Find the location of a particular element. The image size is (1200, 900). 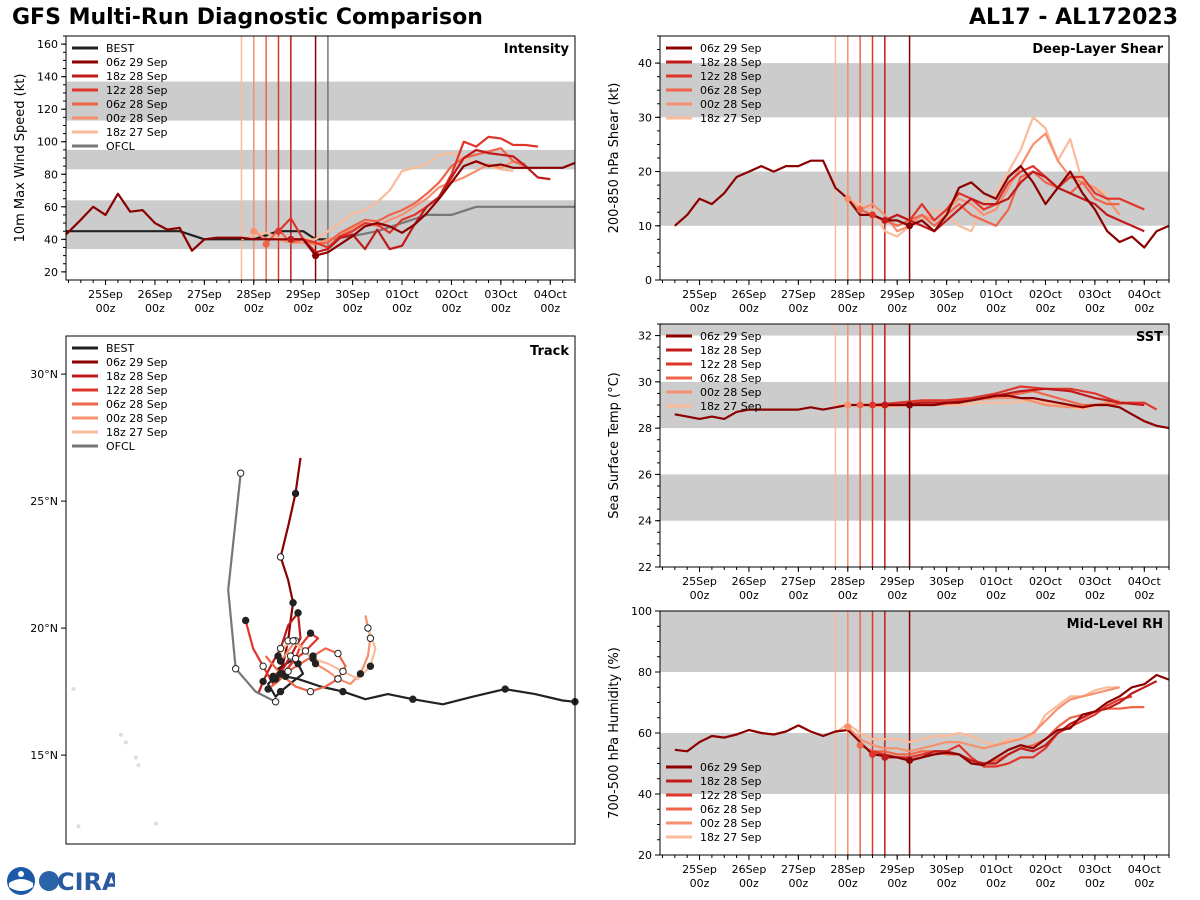

legend-label-track-7: OFCL is located at coordinates (121, 446).